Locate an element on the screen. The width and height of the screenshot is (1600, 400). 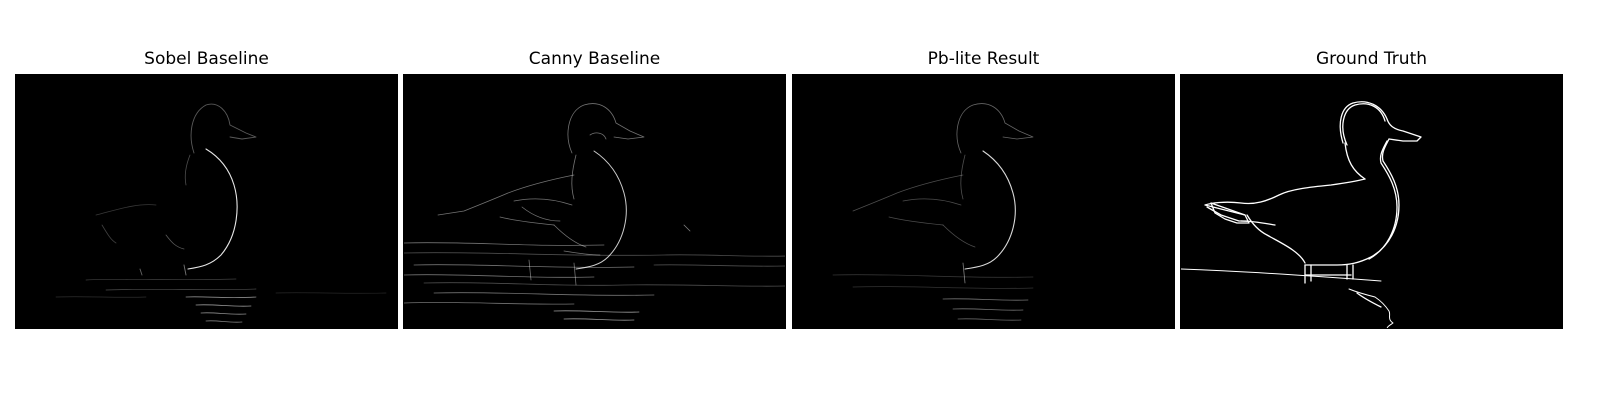
panel-title: Sobel Baseline is located at coordinates (206, 59).